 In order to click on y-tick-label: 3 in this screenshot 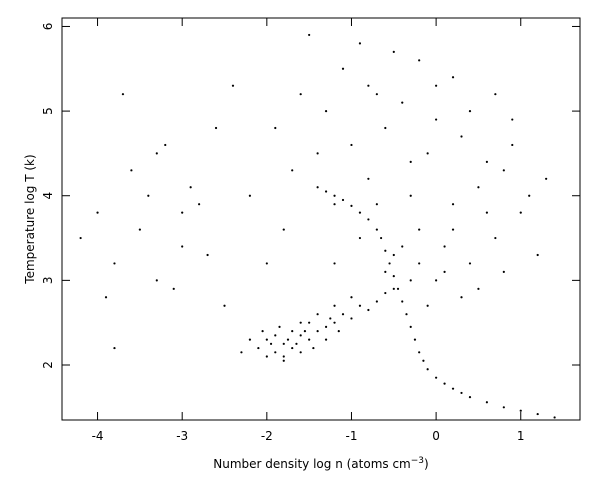, I will do `click(48, 281)`.